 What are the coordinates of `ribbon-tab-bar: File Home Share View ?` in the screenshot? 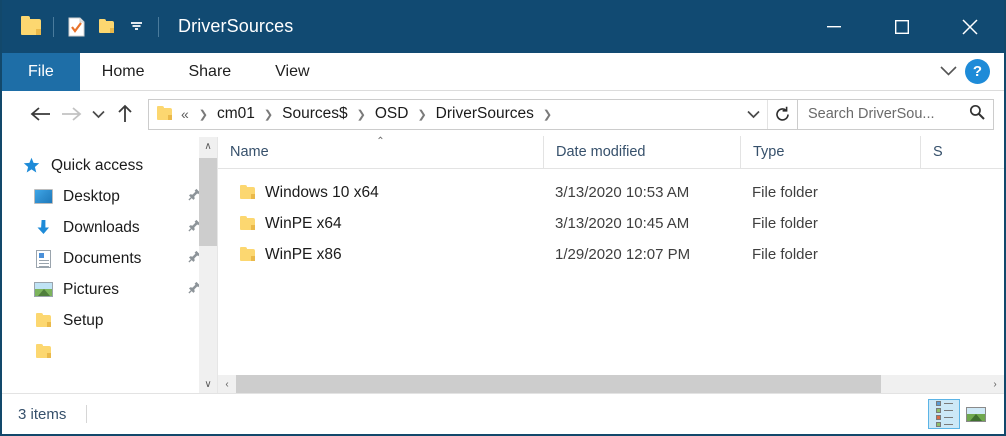 It's located at (503, 72).